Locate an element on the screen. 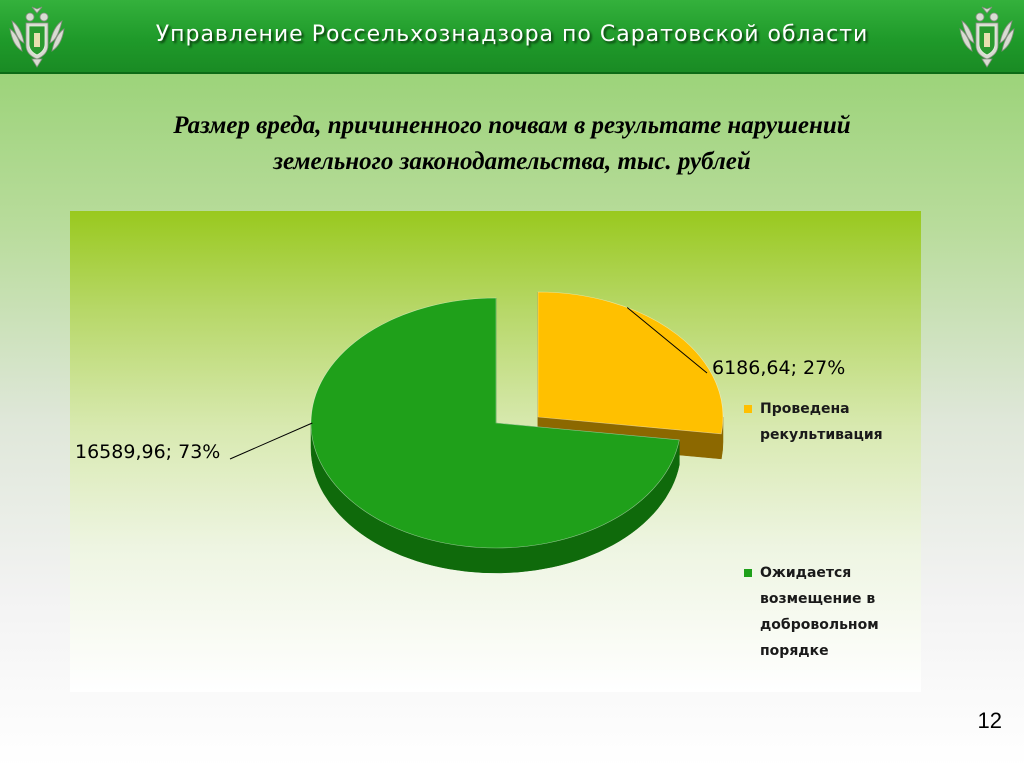 The image size is (1024, 768). slide-title-line: земельного законодательства, тыс. рублей is located at coordinates (512, 161).